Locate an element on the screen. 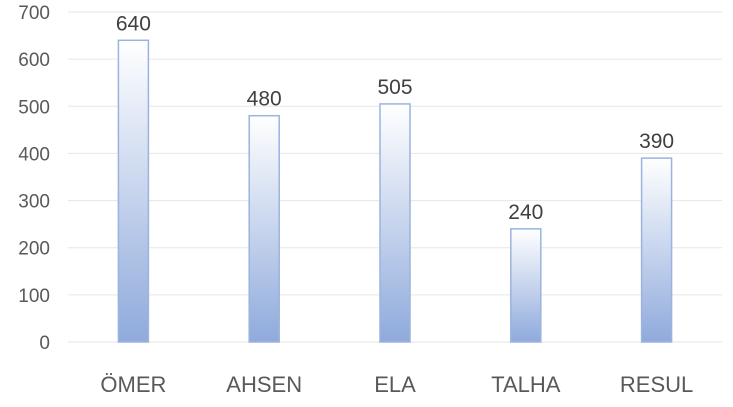  y-axis-tick-labels: 0 100 200 300 400 500 600 700 is located at coordinates (34, 178).